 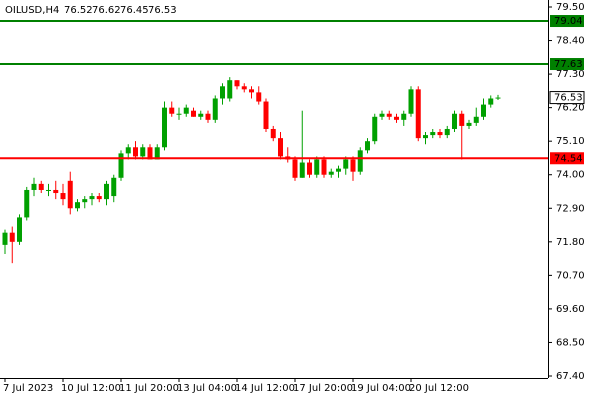 What do you see at coordinates (149, 388) in the screenshot?
I see `x-tick-label: 11 Jul 20:00` at bounding box center [149, 388].